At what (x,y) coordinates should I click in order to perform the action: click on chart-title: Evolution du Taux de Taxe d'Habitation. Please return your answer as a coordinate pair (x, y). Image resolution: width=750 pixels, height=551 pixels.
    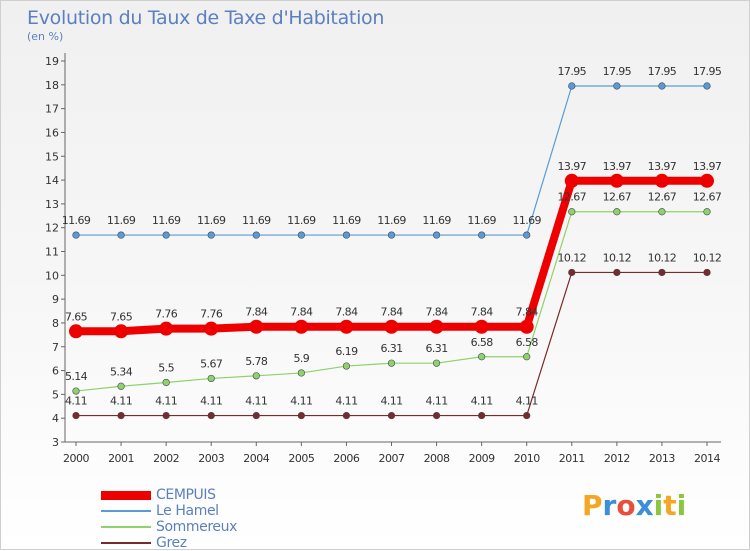
    Looking at the image, I should click on (206, 18).